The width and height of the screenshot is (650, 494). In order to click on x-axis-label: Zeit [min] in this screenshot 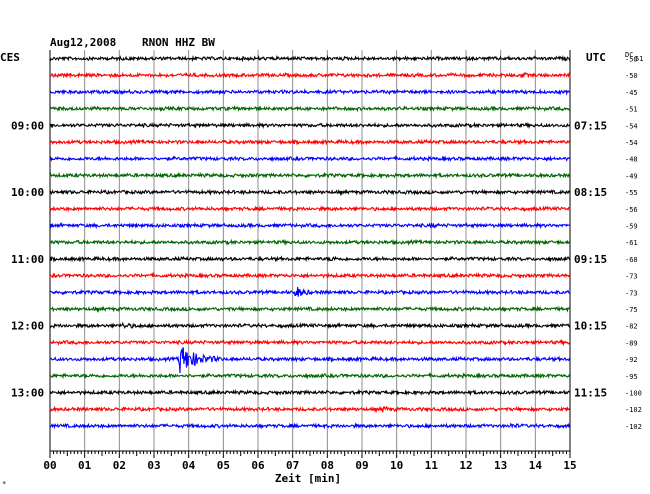, I will do `click(308, 478)`.